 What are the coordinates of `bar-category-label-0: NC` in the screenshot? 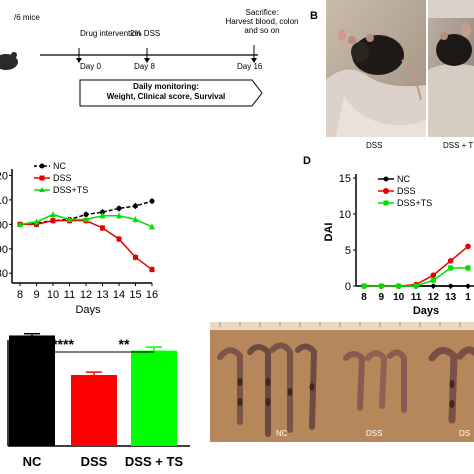 It's located at (32, 461).